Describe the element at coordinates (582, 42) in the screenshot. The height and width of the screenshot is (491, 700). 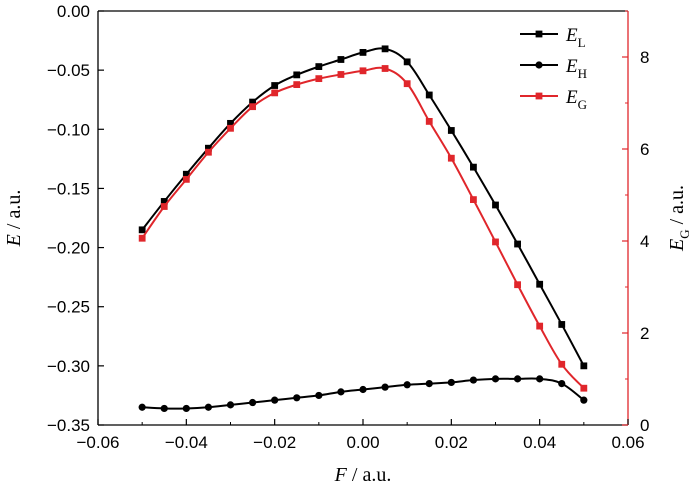
I see `legend-label-subscript: L` at that location.